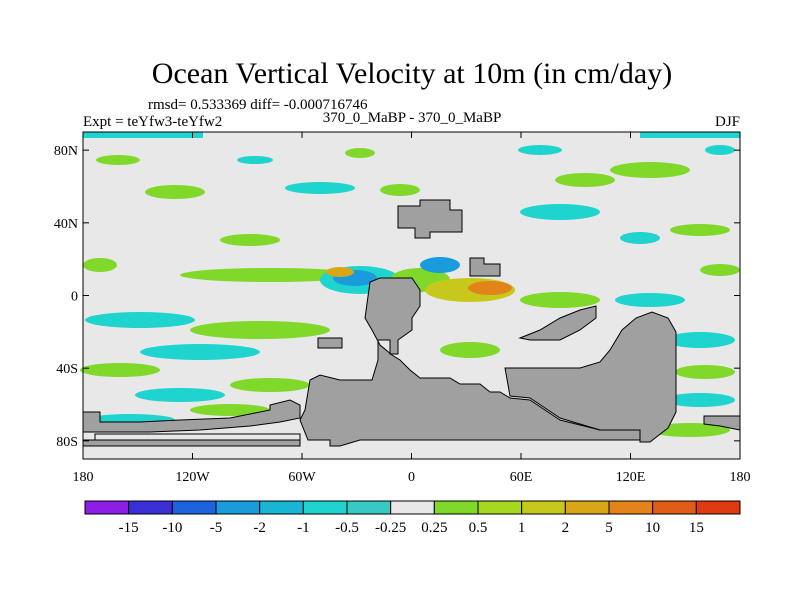  I want to click on colorbar-label: 1, so click(522, 528).